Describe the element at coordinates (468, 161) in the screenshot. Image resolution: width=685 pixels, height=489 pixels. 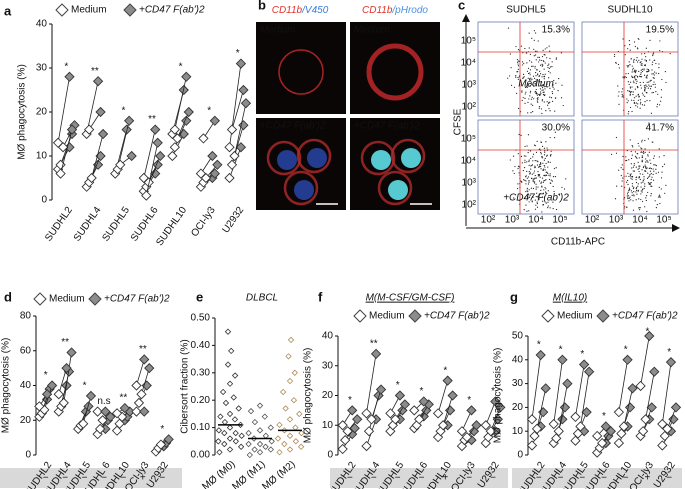
I see `axis-tick-label: 10⁴` at that location.